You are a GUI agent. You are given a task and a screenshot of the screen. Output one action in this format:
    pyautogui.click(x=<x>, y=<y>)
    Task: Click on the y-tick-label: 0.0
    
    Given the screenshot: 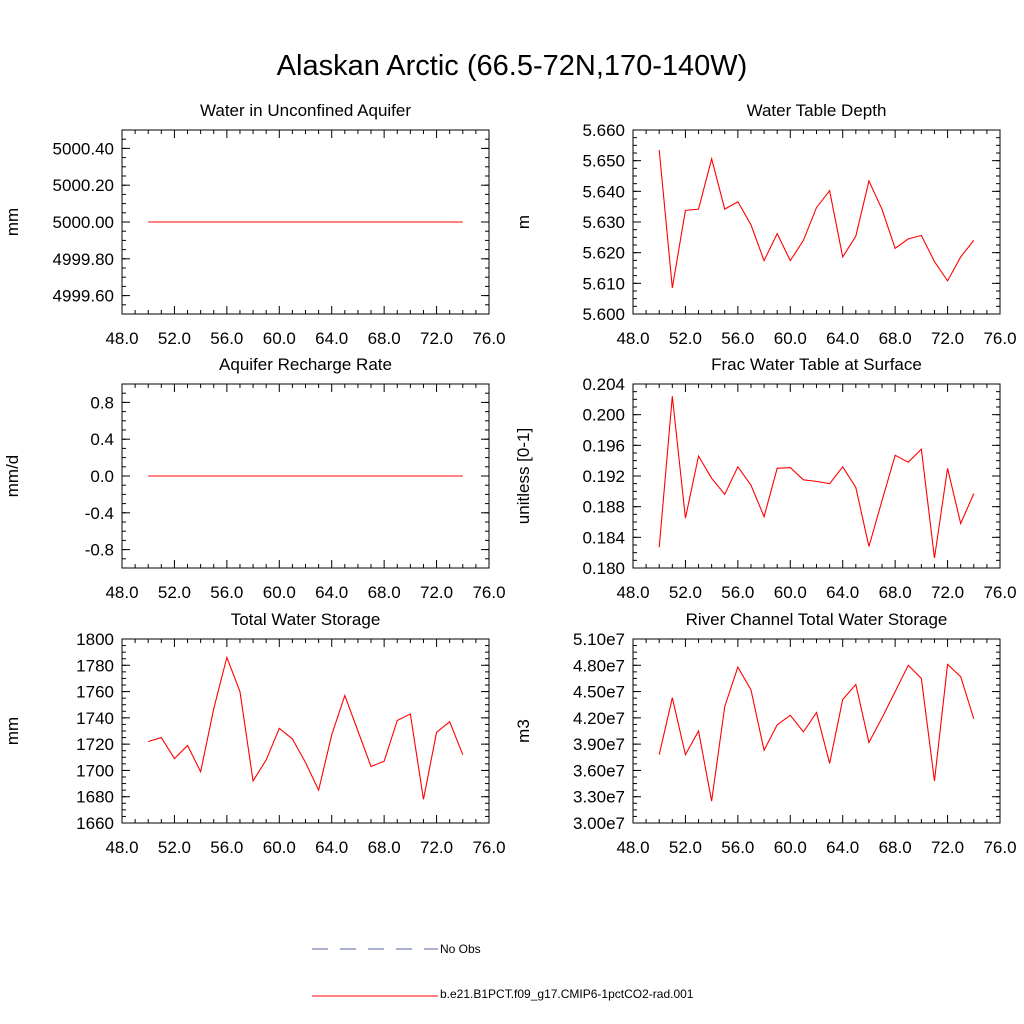 What is the action you would take?
    pyautogui.click(x=102, y=476)
    